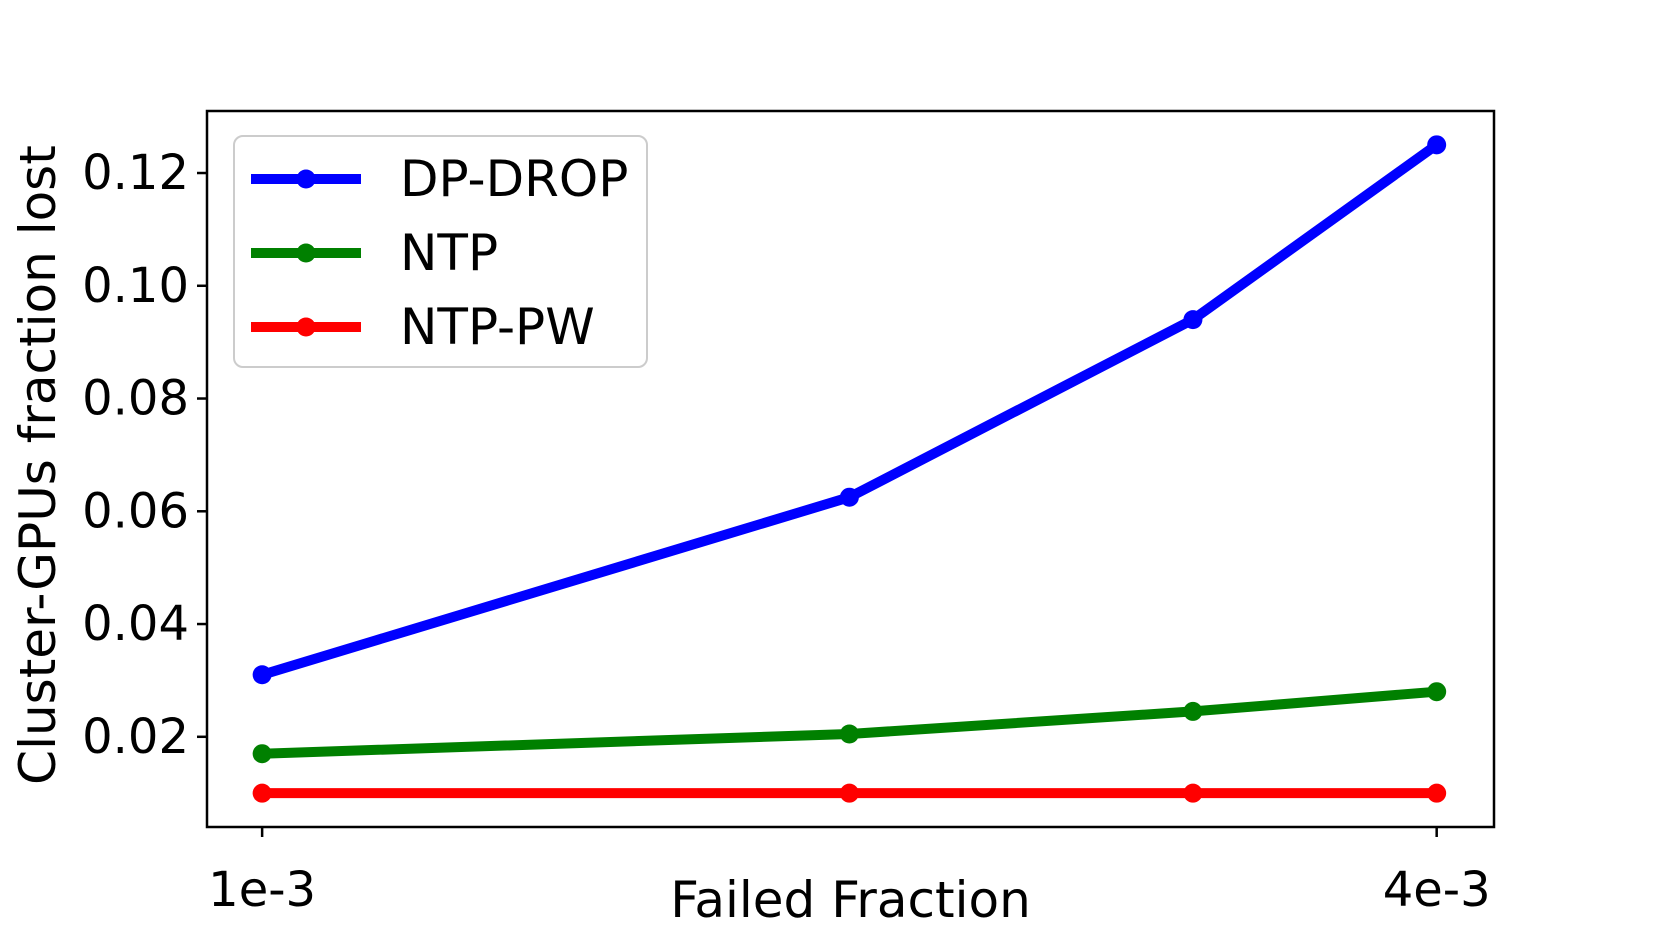 Image resolution: width=1661 pixels, height=930 pixels. What do you see at coordinates (135, 624) in the screenshot?
I see `y-tick-label: 0.04` at bounding box center [135, 624].